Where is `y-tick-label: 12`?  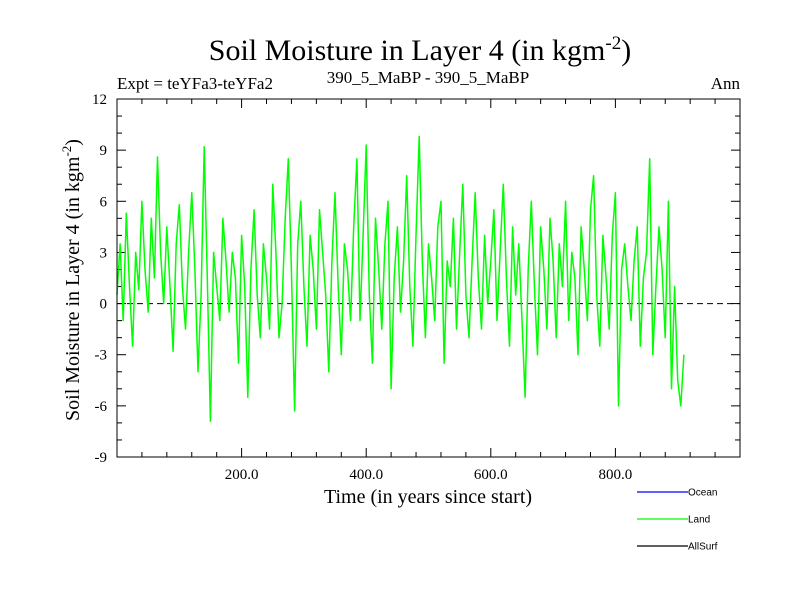 y-tick-label: 12 is located at coordinates (99, 100).